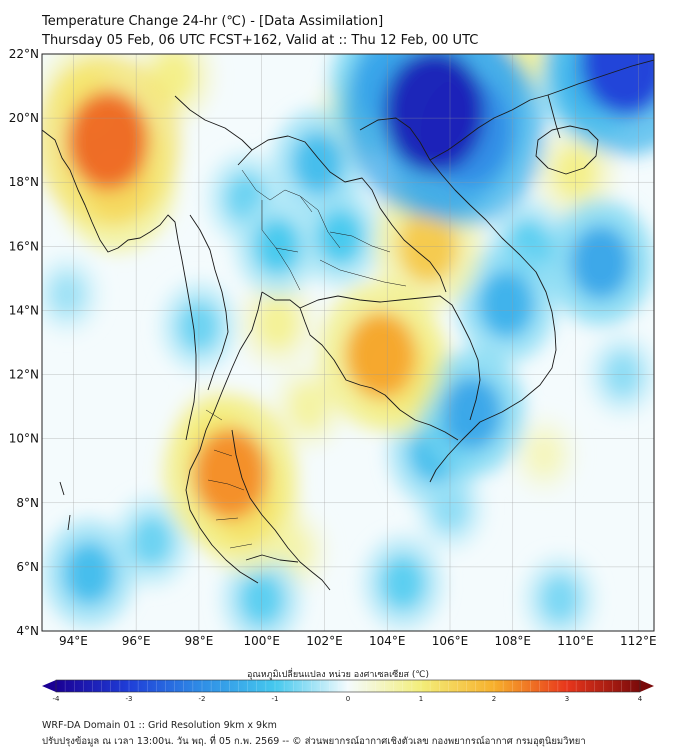 The height and width of the screenshot is (756, 676). I want to click on lon-tick-label: 112°E, so click(638, 641).